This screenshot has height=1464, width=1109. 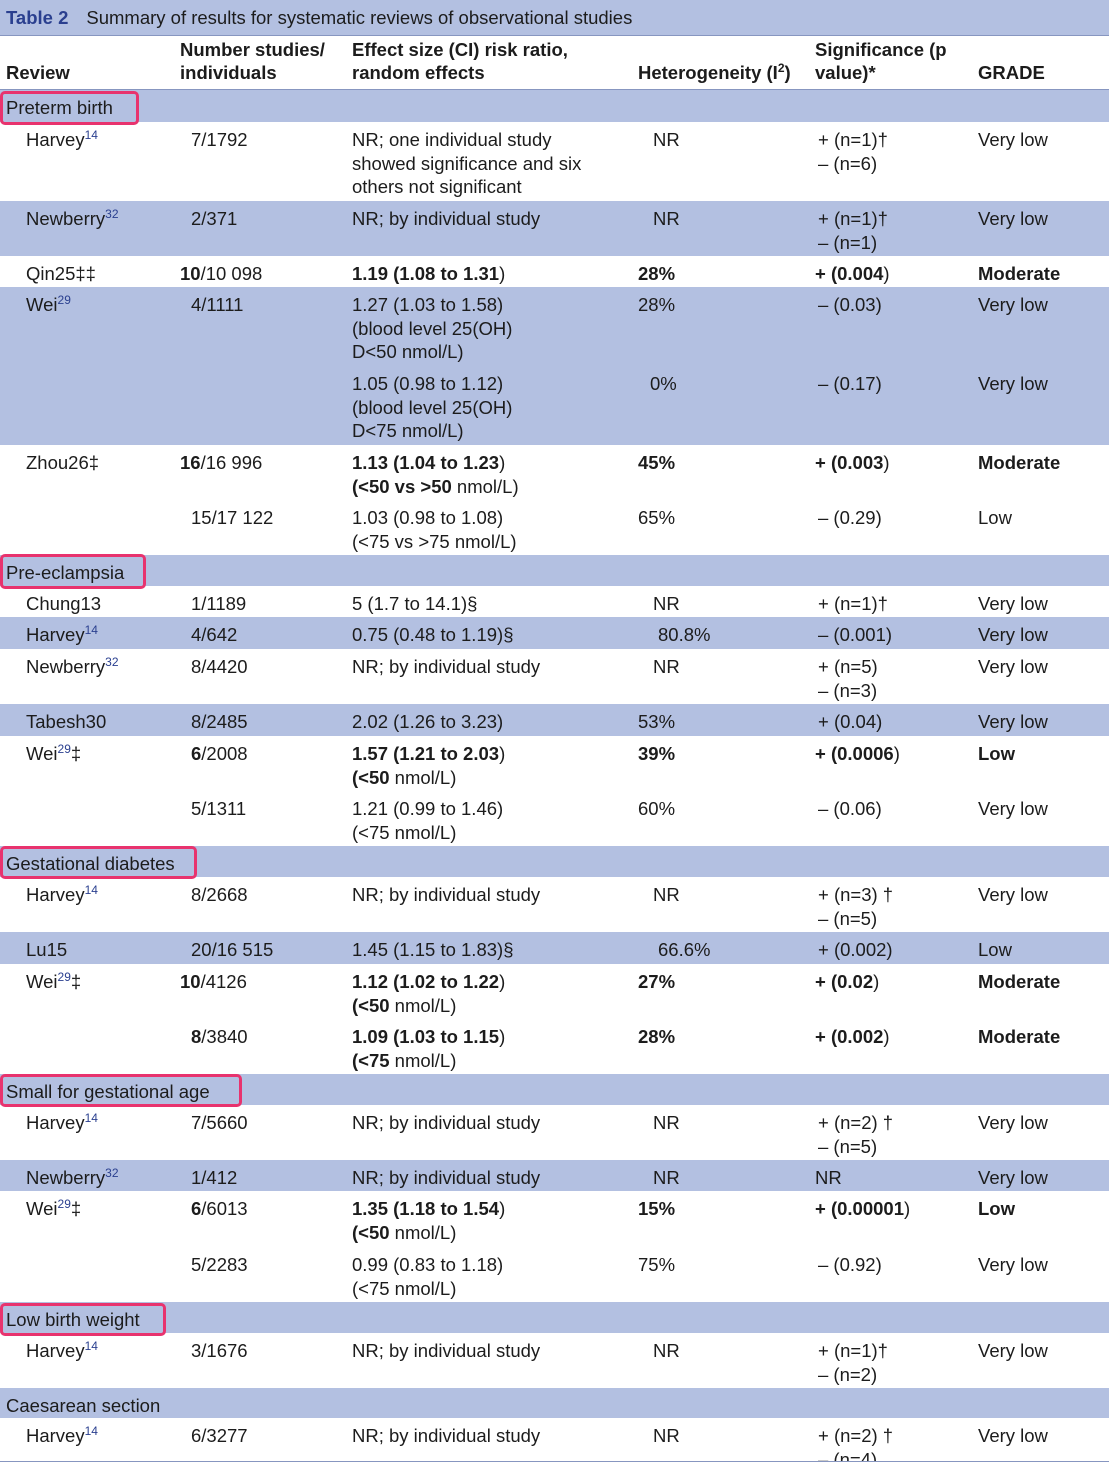 I want to click on header-number: Number studies/ individuals, so click(x=252, y=61).